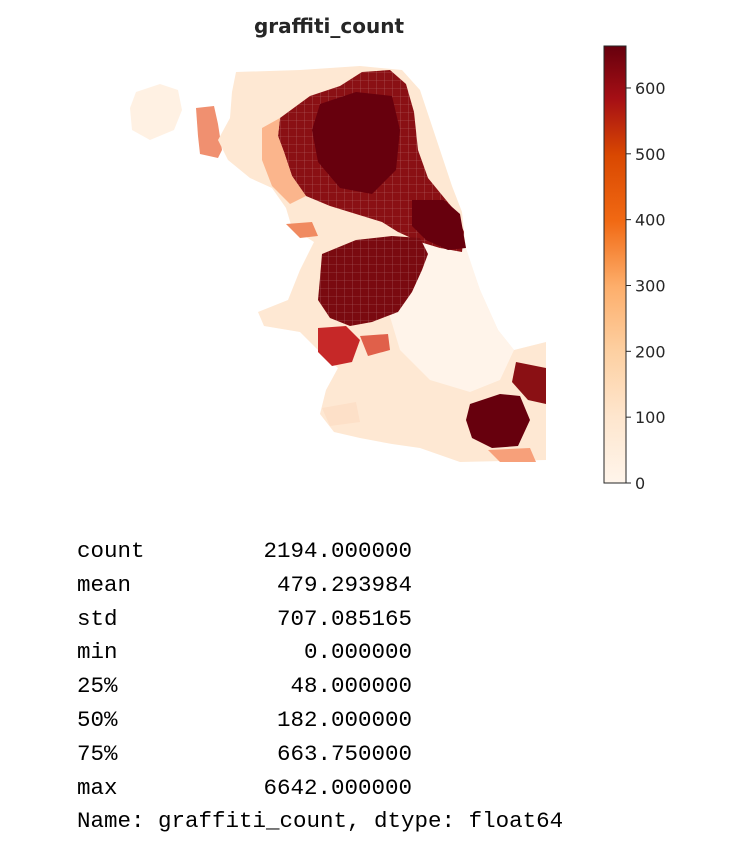  What do you see at coordinates (356, 143) in the screenshot?
I see `region-north-core` at bounding box center [356, 143].